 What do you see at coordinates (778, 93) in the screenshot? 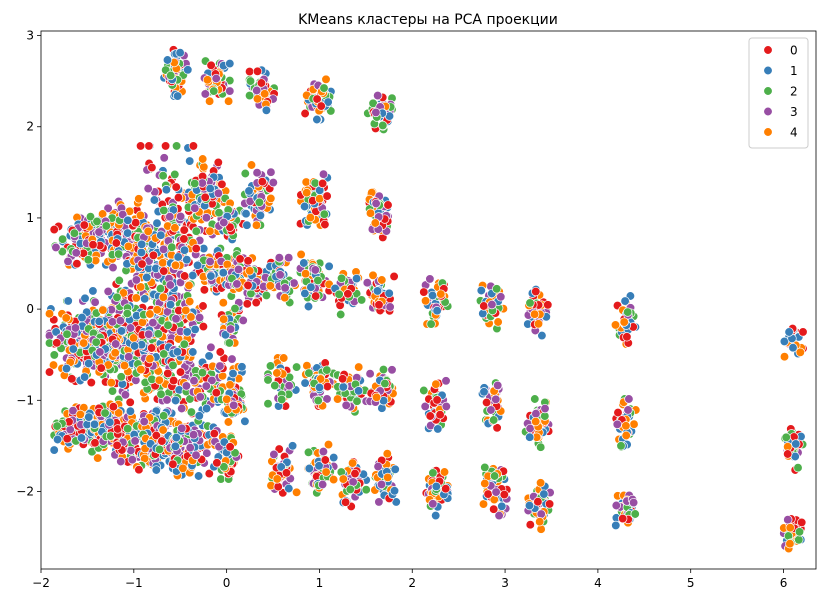
I see `legend: 0 1 2 3 4` at bounding box center [778, 93].